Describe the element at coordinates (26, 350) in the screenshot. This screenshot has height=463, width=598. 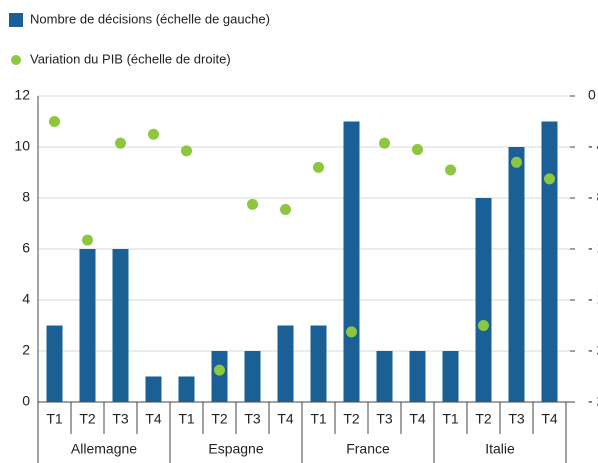
I see `y-tick-label: 2` at that location.